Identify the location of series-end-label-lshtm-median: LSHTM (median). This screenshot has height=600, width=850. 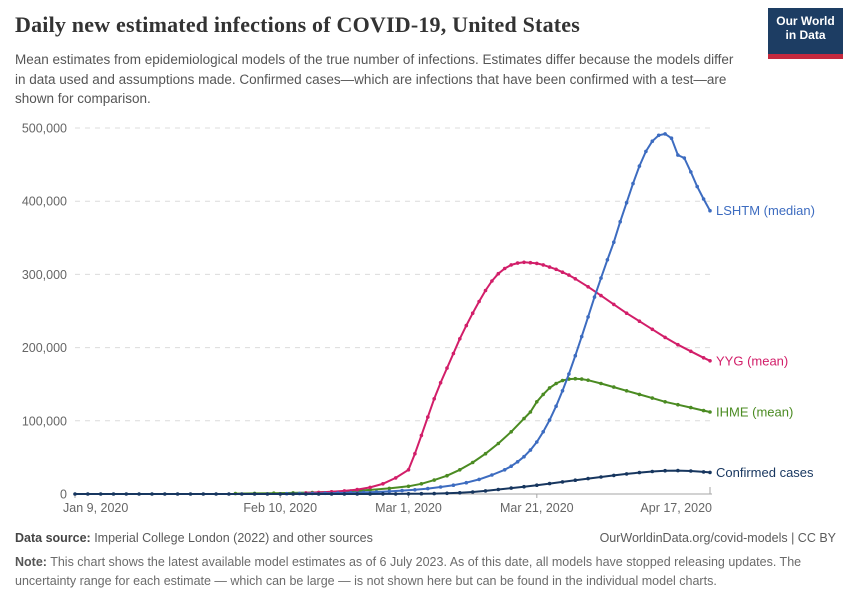
(765, 210).